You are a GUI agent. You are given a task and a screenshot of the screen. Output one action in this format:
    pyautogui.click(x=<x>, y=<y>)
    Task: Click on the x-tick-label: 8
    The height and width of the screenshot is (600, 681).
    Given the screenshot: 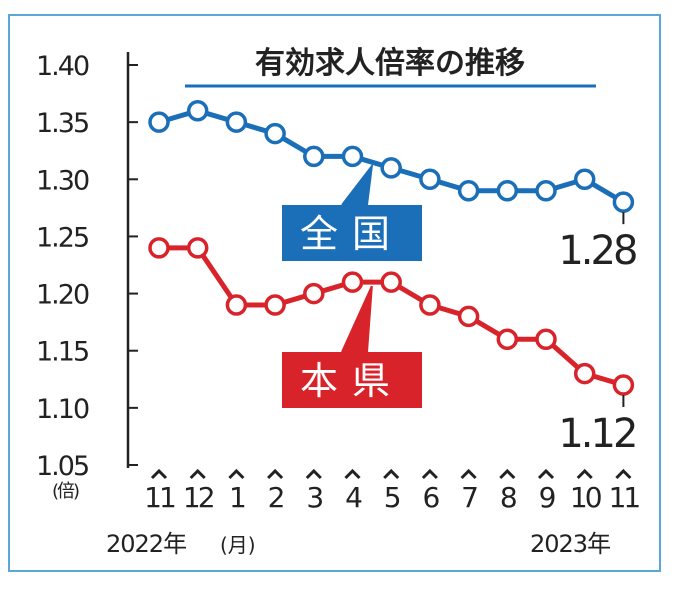 What is the action you would take?
    pyautogui.click(x=508, y=497)
    